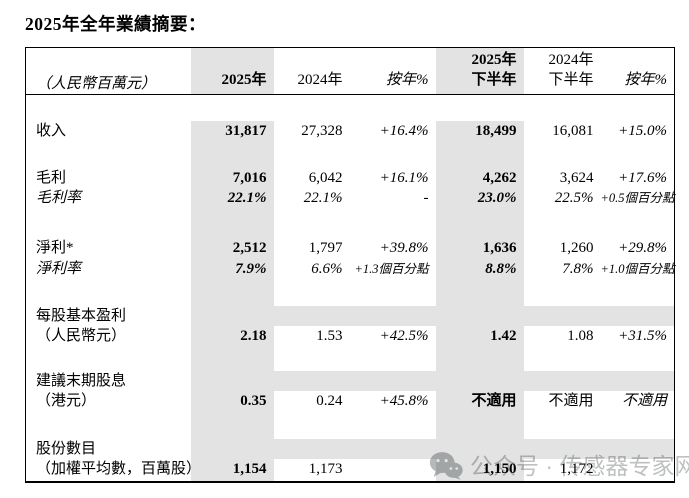 This screenshot has height=498, width=689. Describe the element at coordinates (479, 71) in the screenshot. I see `col-header-h2-2025: 2025年 下半年` at that location.